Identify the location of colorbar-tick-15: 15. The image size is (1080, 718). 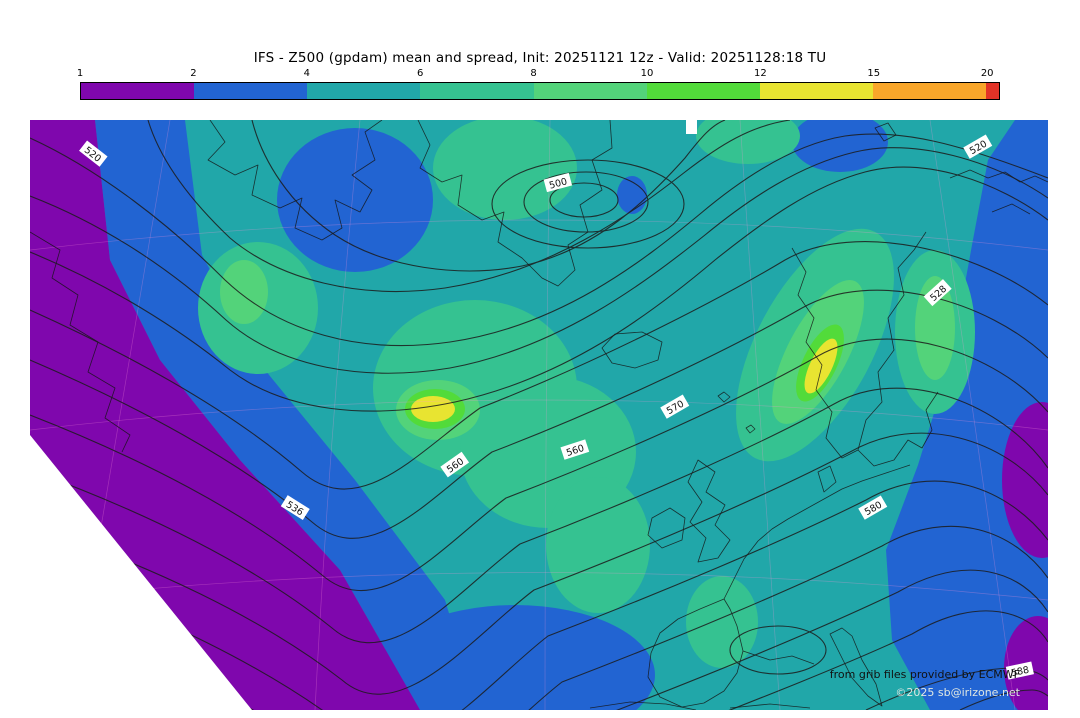
(874, 73).